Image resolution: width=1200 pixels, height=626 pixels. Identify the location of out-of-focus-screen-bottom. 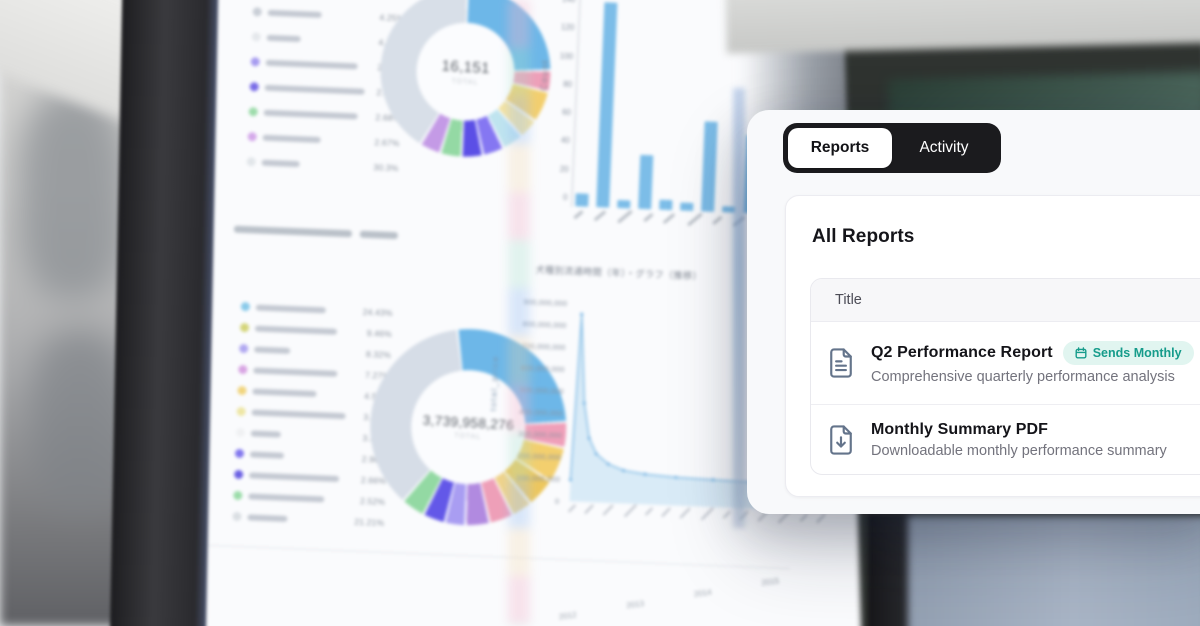
(1054, 571).